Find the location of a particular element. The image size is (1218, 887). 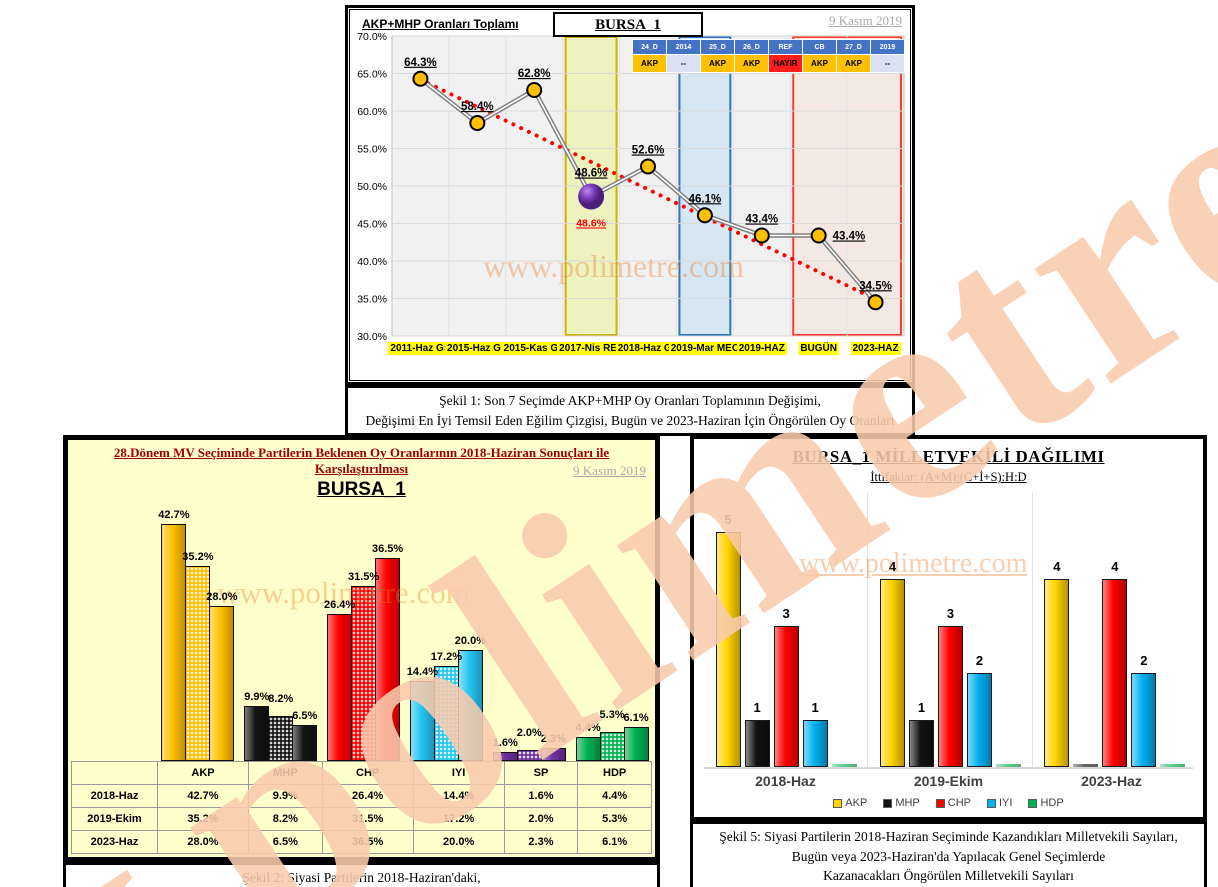

fig1-data-label: 58.4% is located at coordinates (477, 107).